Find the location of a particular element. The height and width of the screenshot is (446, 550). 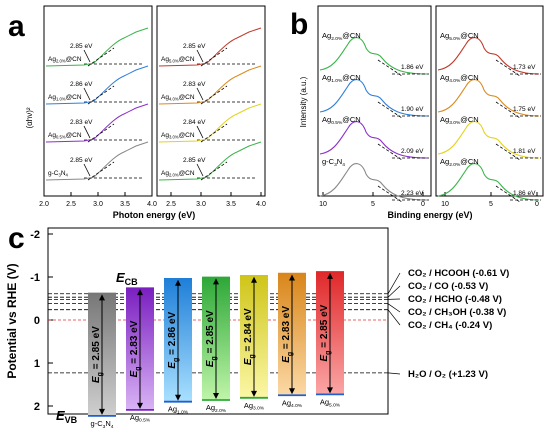

sample-name: Ag0.5% is located at coordinates (140, 418).